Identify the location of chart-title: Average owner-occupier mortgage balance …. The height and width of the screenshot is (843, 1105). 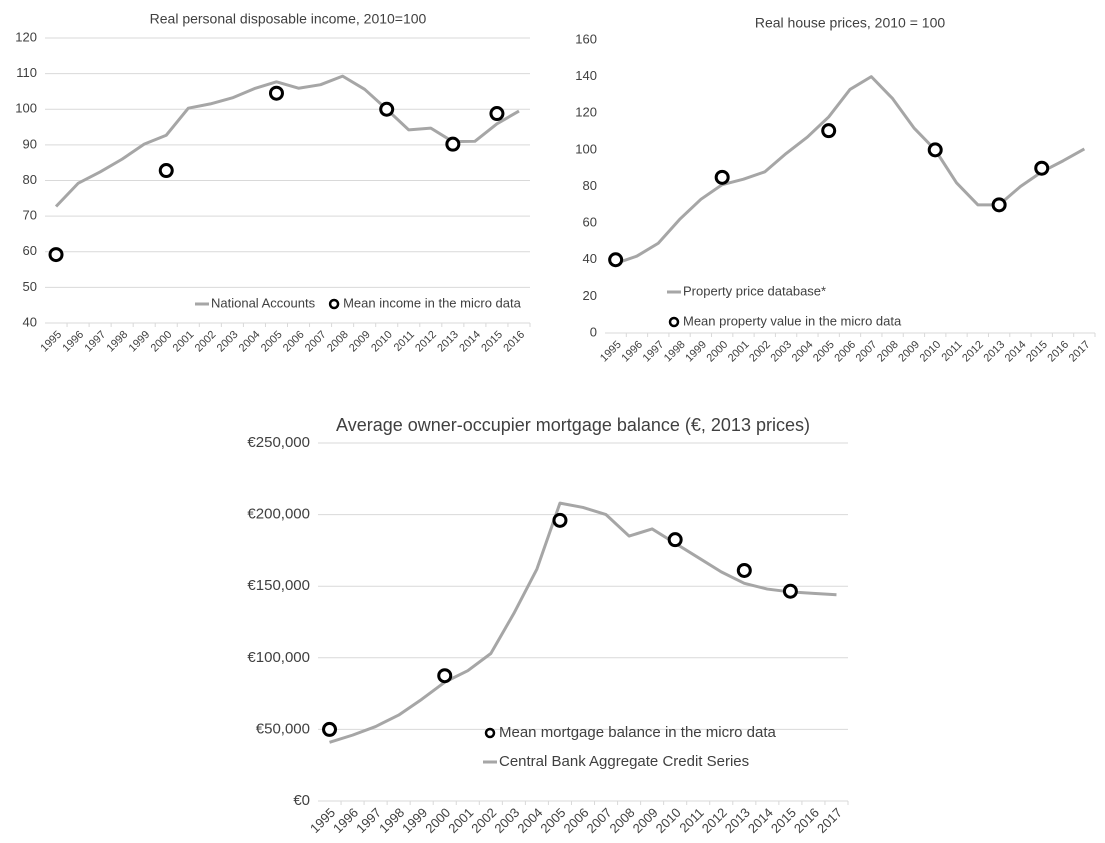
(573, 425).